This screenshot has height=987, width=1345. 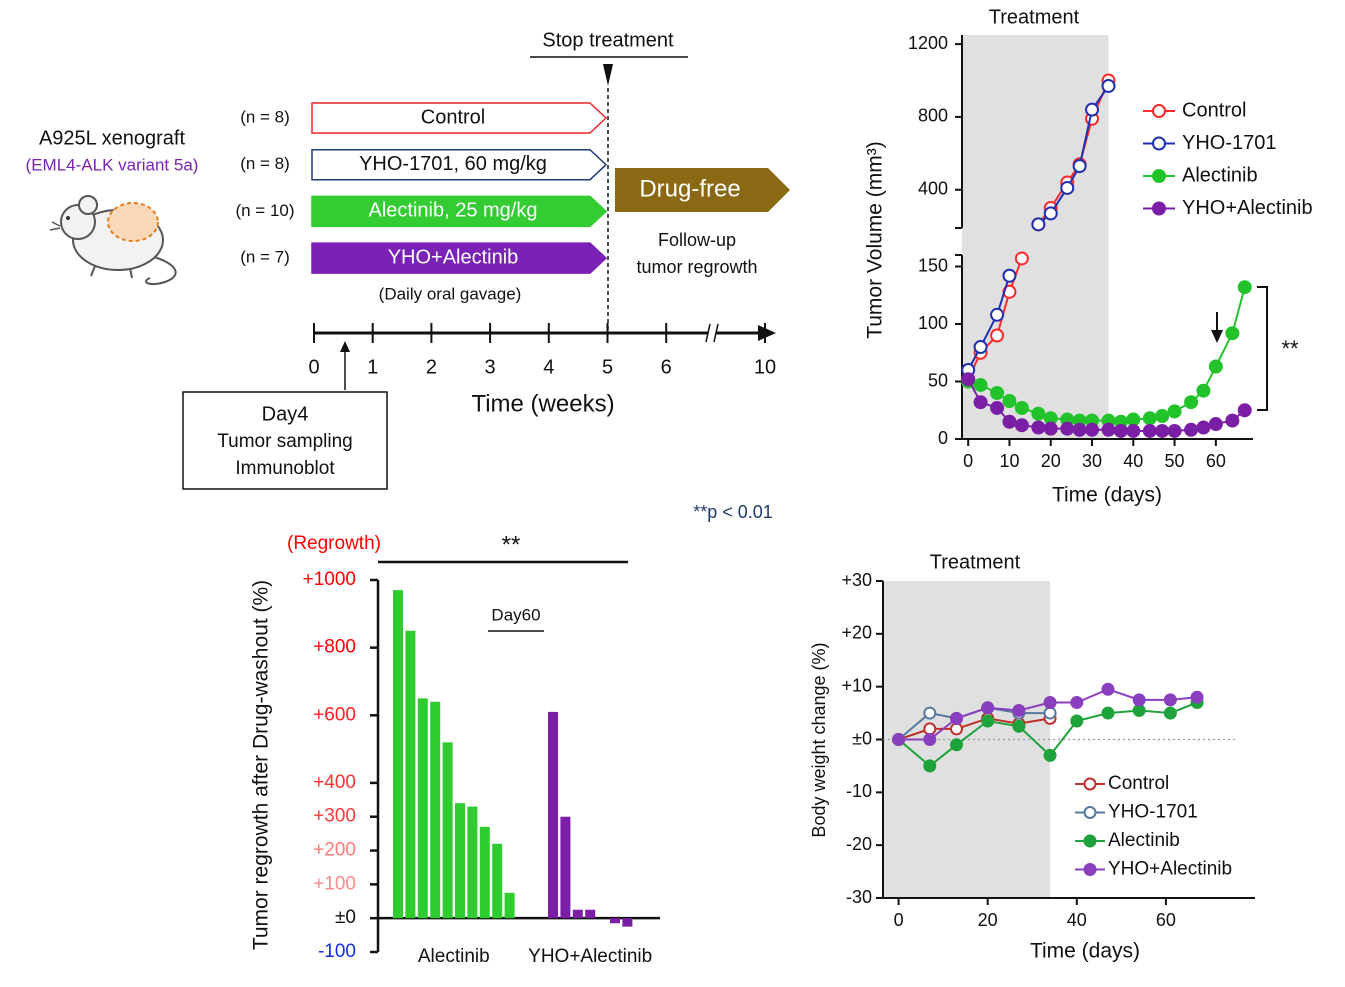 What do you see at coordinates (1153, 812) in the screenshot?
I see `legend-label: YHO-1701` at bounding box center [1153, 812].